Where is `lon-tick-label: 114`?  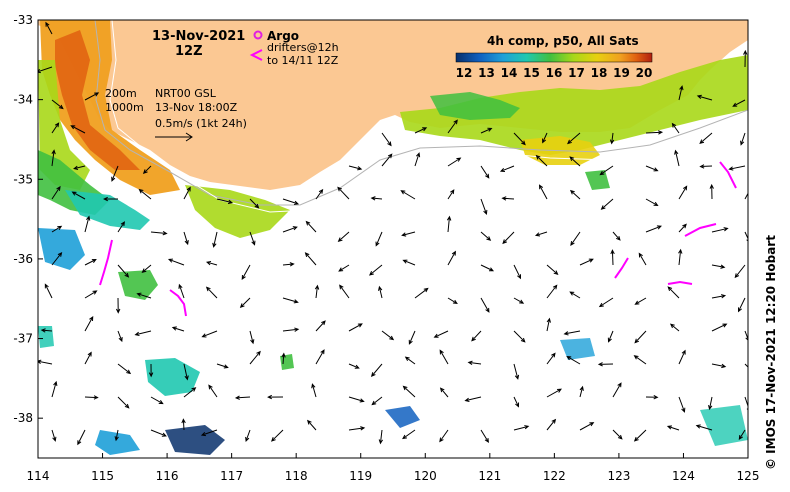 lon-tick-label: 114 is located at coordinates (38, 476).